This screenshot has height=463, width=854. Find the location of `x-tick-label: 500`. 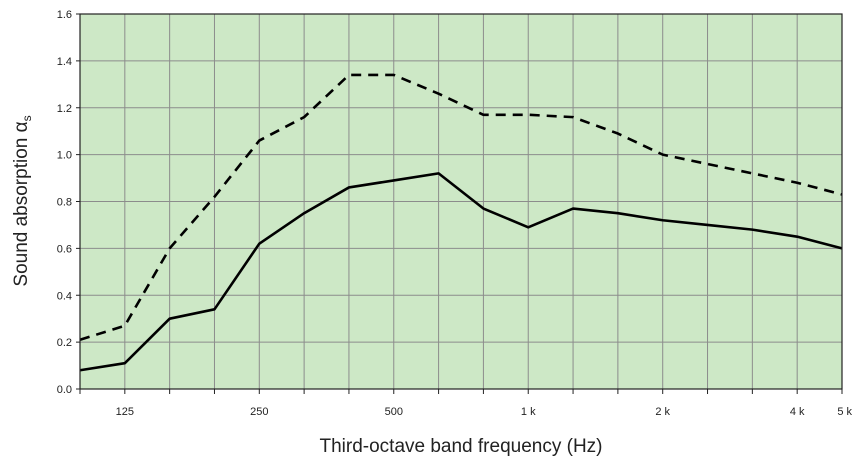

x-tick-label: 500 is located at coordinates (394, 412).